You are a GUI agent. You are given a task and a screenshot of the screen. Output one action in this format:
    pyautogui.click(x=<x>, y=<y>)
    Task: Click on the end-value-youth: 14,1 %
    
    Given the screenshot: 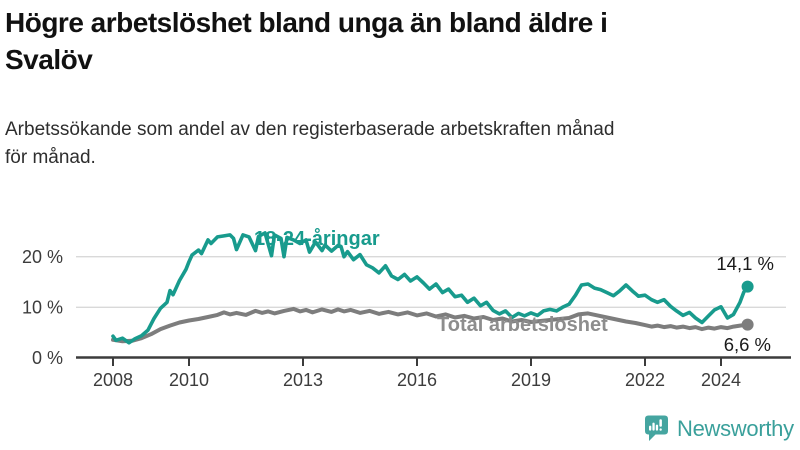 What is the action you would take?
    pyautogui.click(x=745, y=263)
    